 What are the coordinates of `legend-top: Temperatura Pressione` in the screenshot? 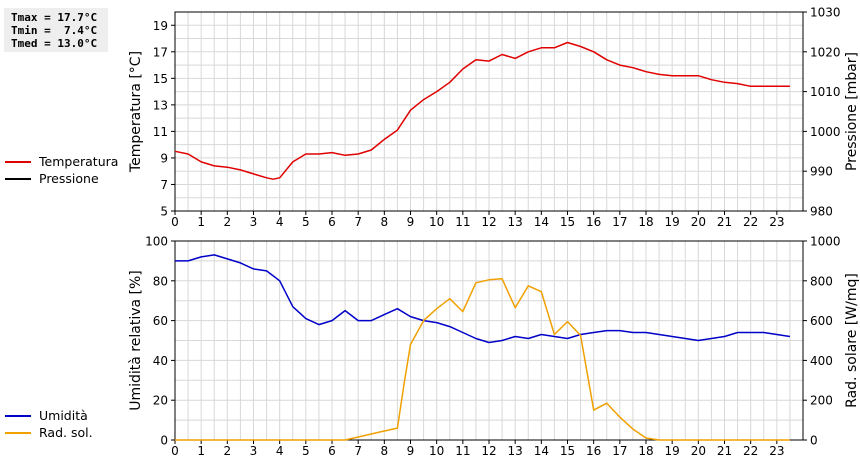 It's located at (61, 170).